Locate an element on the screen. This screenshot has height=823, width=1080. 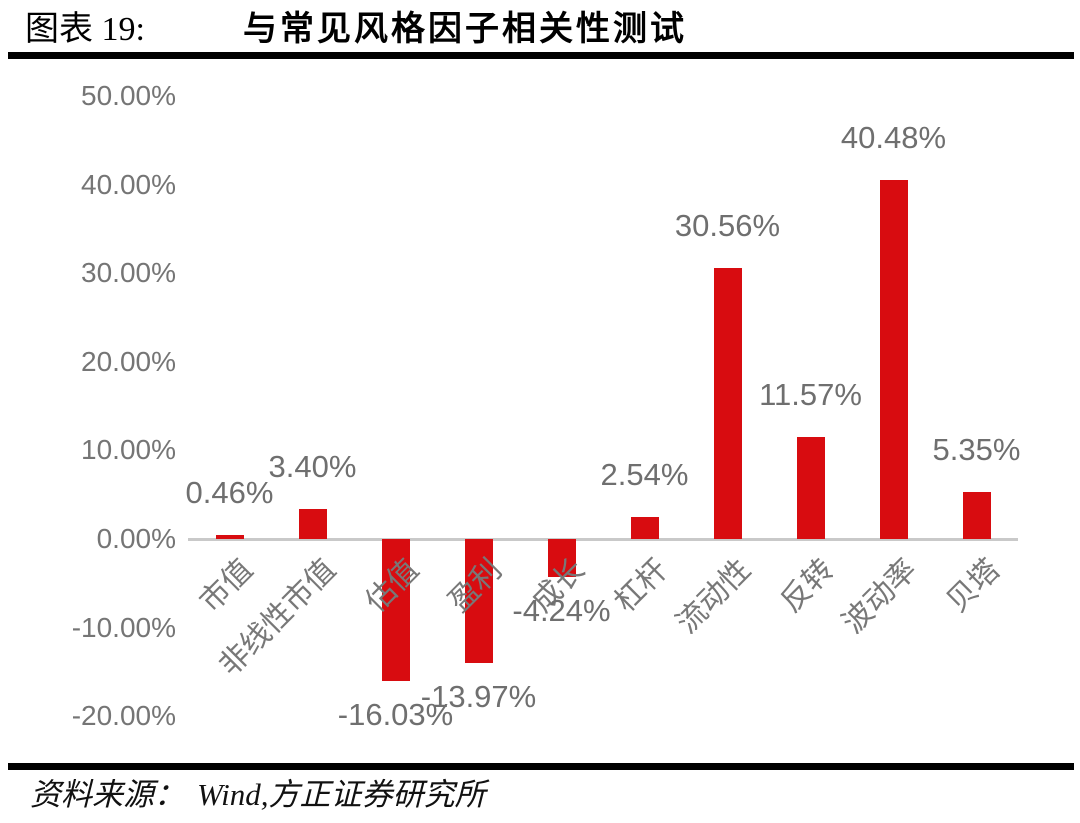
figure-title: 与常见风格因子相关性测试 is located at coordinates (465, 29).